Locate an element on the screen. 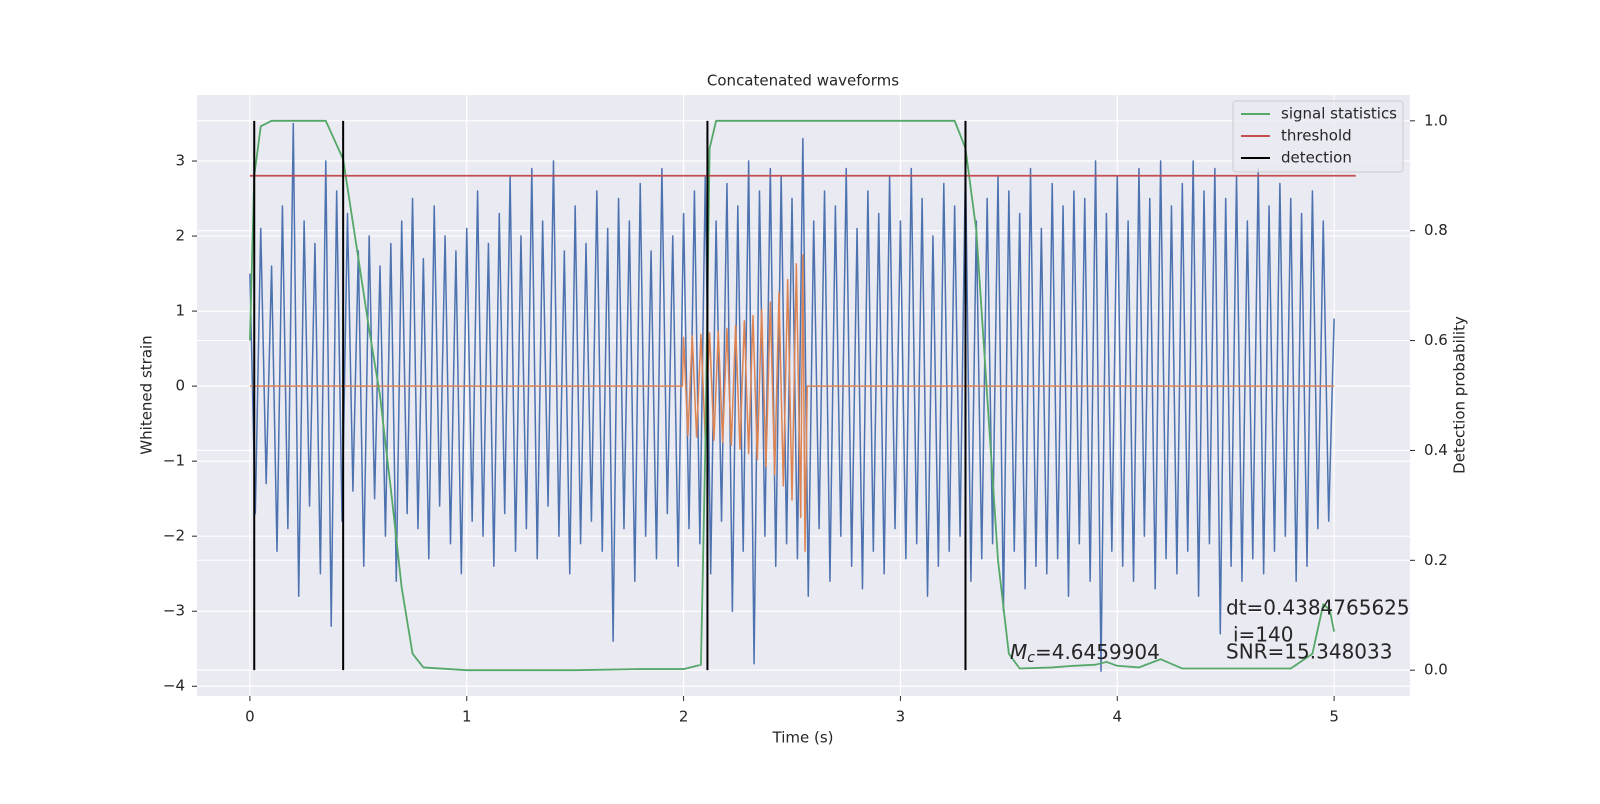 This screenshot has height=804, width=1600. x-axis-label: Time (s) is located at coordinates (803, 738).